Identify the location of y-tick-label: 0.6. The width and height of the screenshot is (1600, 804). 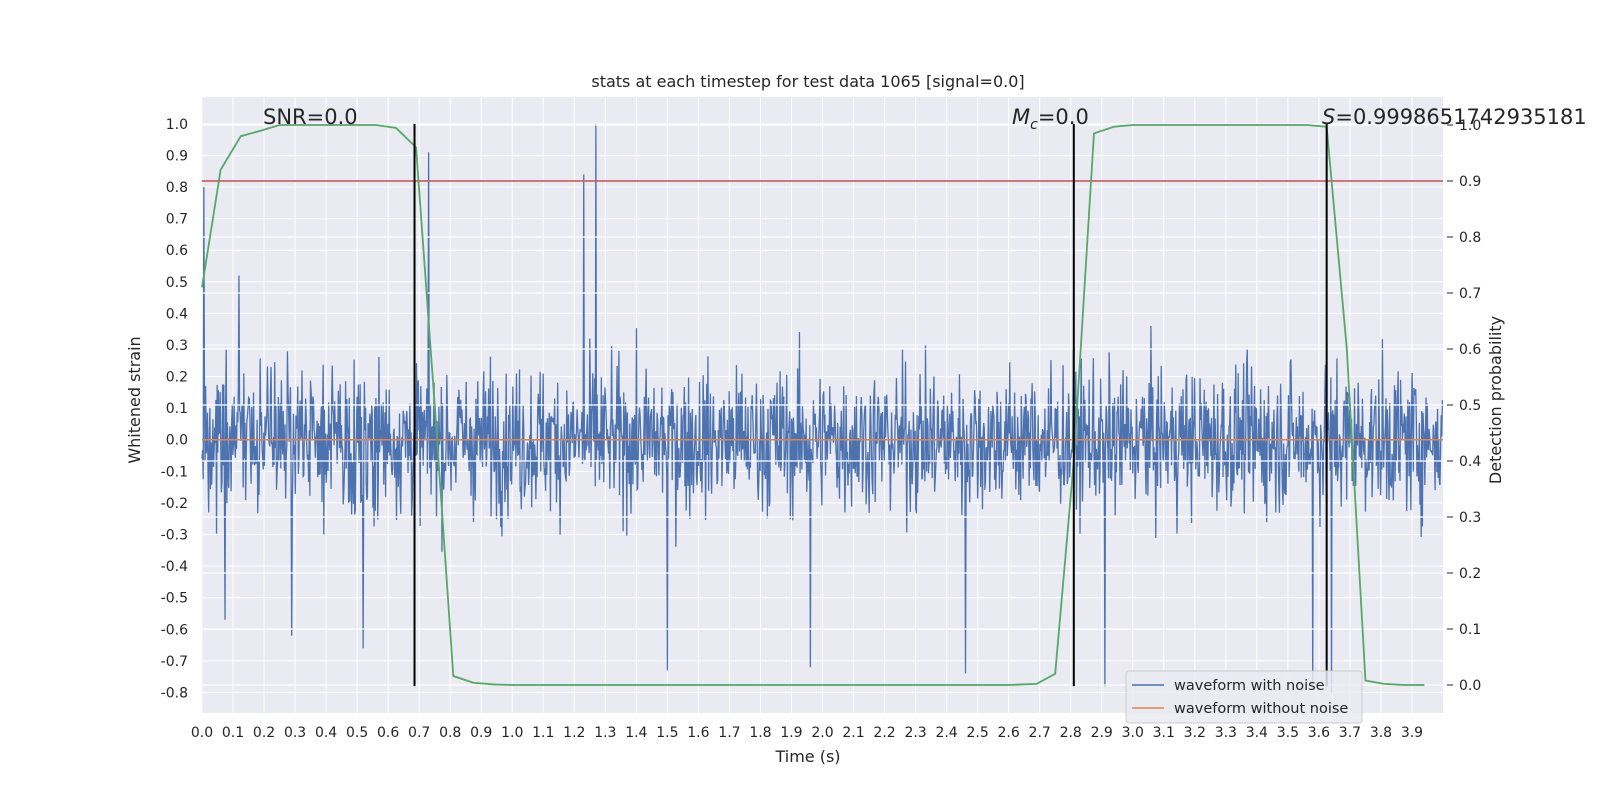
(177, 251).